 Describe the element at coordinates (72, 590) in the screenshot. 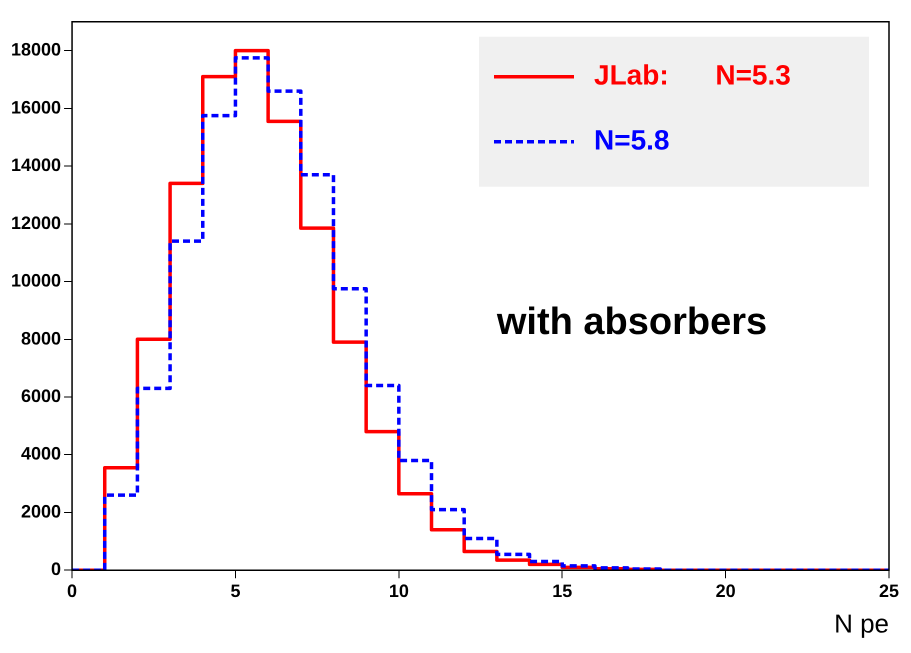

I see `x-tick-label: 0` at that location.